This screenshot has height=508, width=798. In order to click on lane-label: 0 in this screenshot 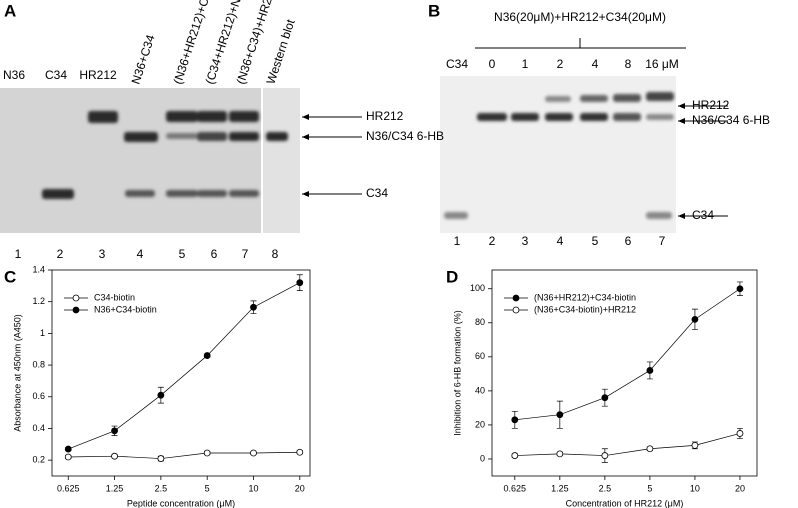, I will do `click(492, 64)`.